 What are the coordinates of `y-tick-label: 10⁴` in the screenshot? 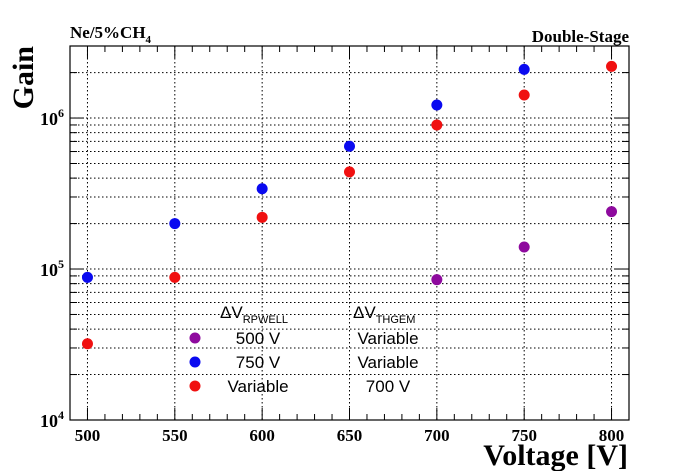 It's located at (52, 419).